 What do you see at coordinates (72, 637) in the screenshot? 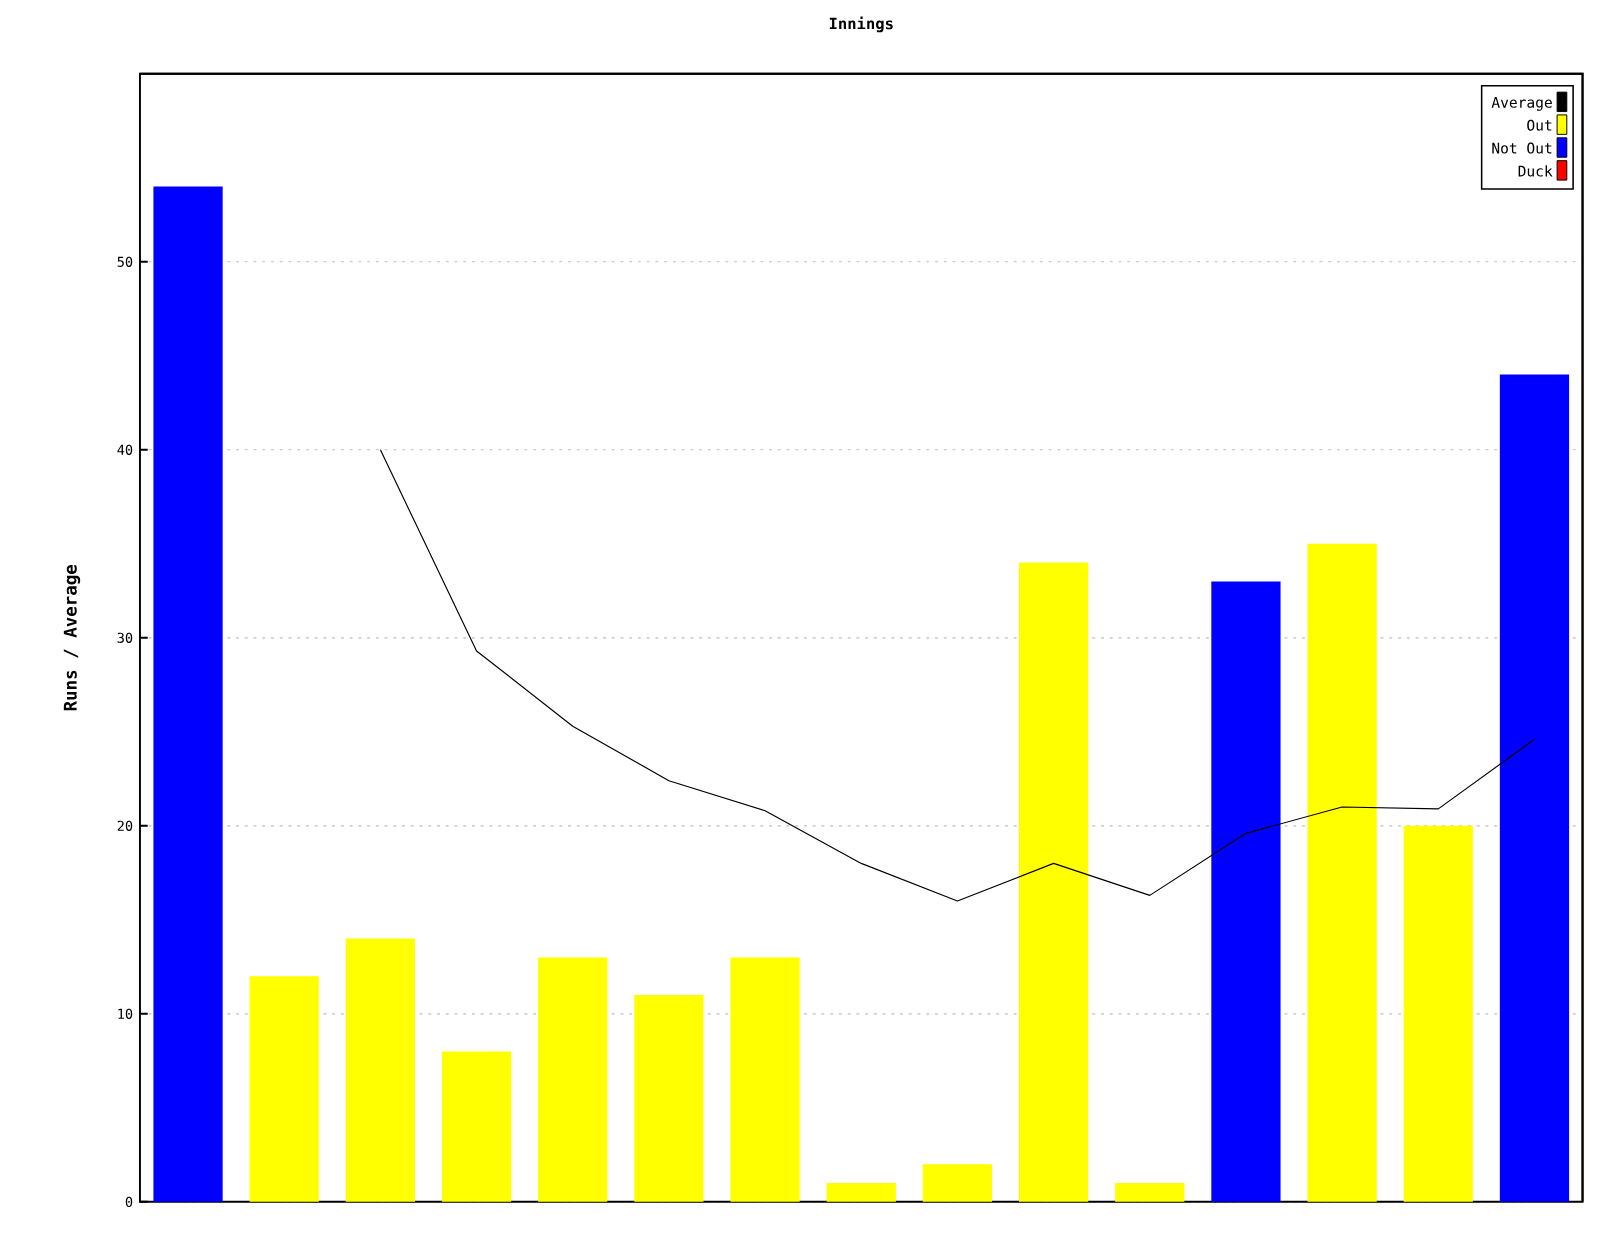
I see `y-axis-title: Runs / Average` at bounding box center [72, 637].